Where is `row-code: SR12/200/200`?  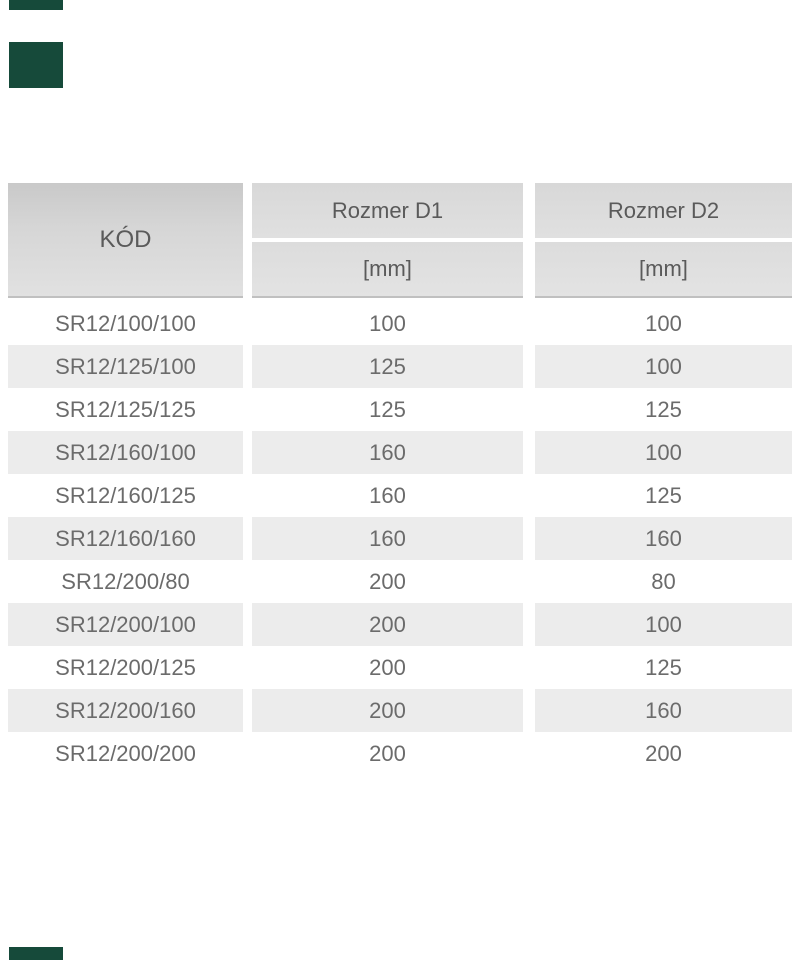 row-code: SR12/200/200 is located at coordinates (125, 753).